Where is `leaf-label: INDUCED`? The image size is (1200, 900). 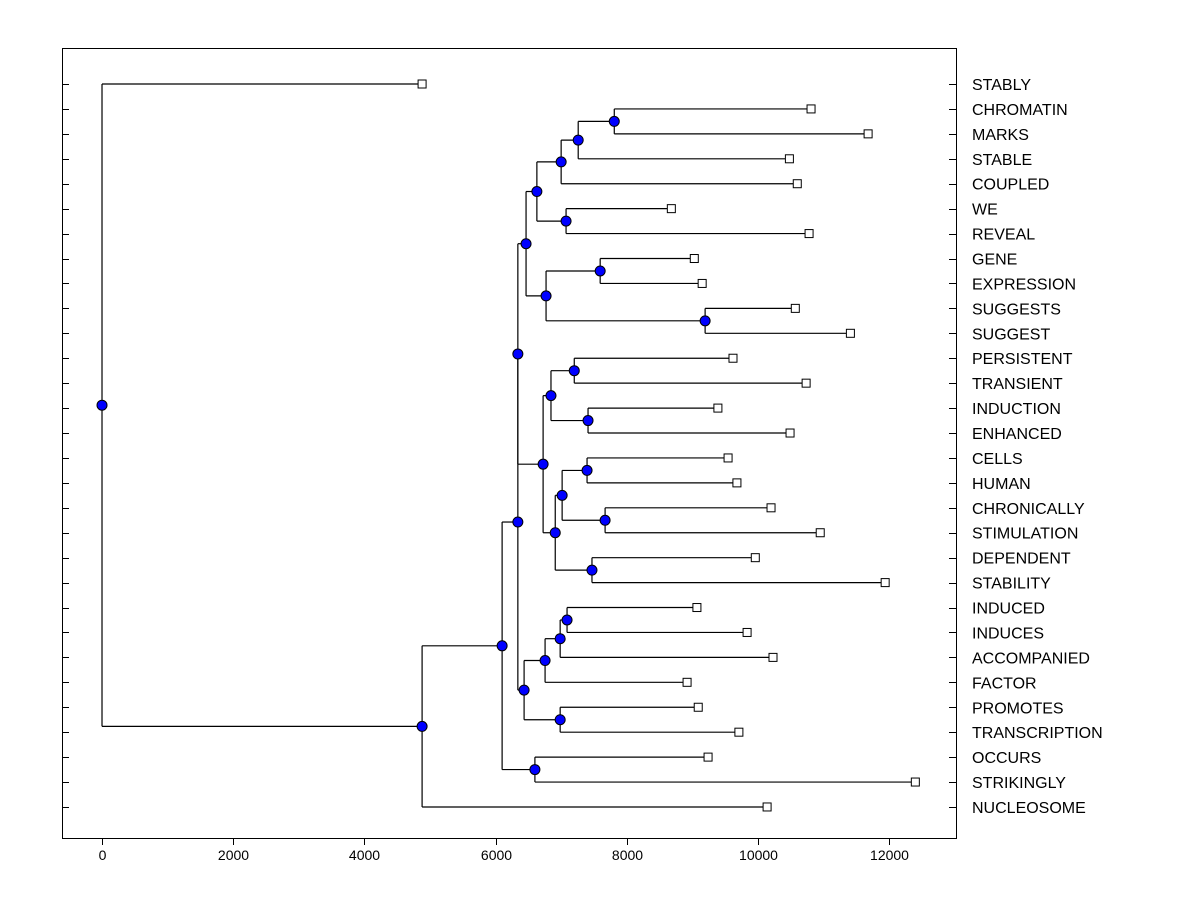
leaf-label: INDUCED is located at coordinates (1008, 609).